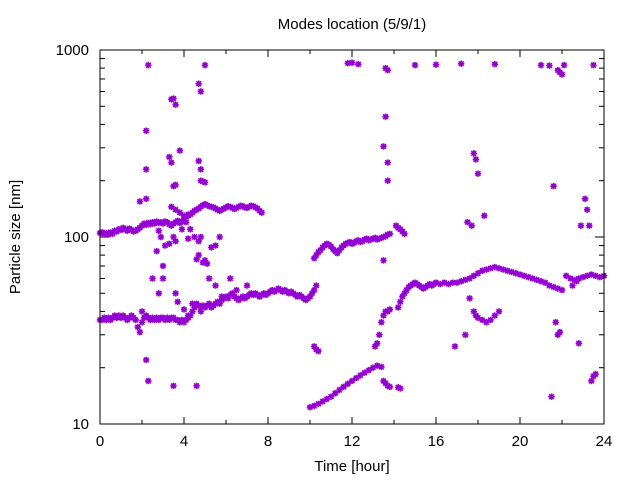 The width and height of the screenshot is (640, 480). Describe the element at coordinates (76, 237) in the screenshot. I see `y-tick-label: 100` at that location.